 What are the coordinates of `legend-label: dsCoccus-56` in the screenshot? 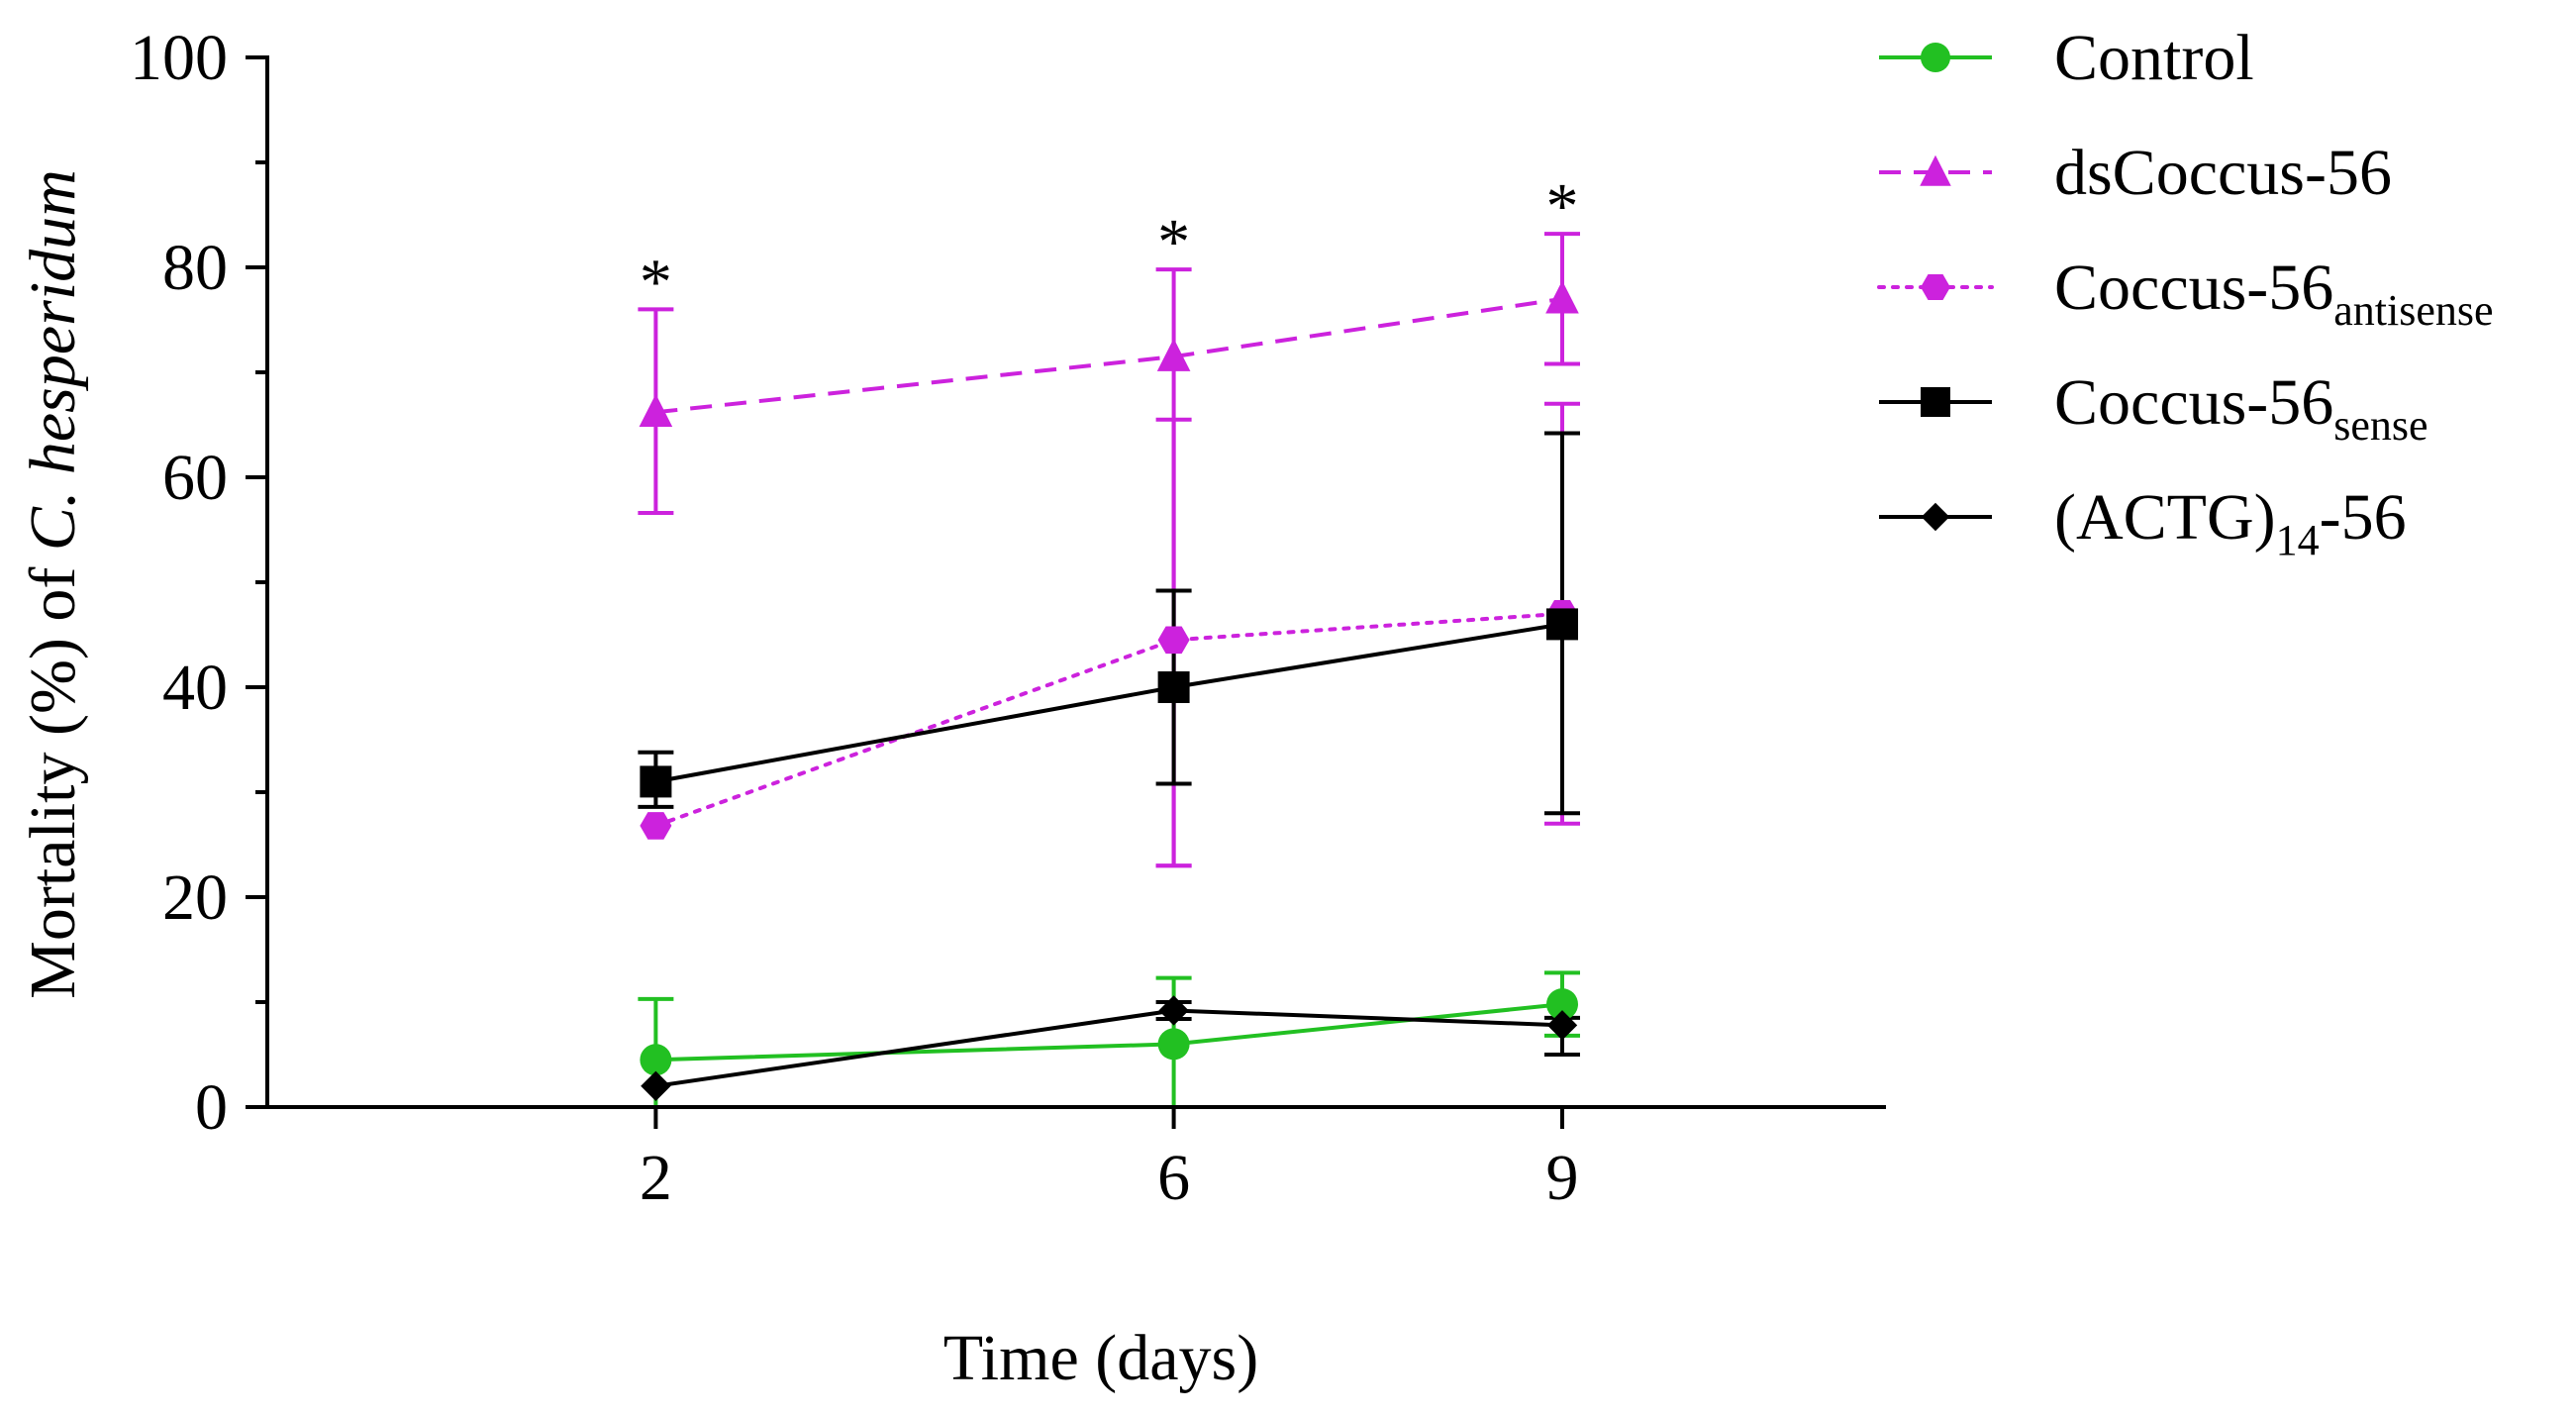 It's located at (2223, 173).